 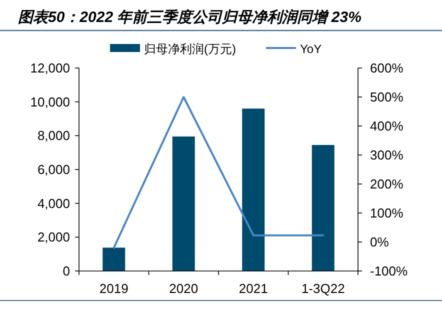 I want to click on y-tick-label: 2,000, so click(x=53, y=237).